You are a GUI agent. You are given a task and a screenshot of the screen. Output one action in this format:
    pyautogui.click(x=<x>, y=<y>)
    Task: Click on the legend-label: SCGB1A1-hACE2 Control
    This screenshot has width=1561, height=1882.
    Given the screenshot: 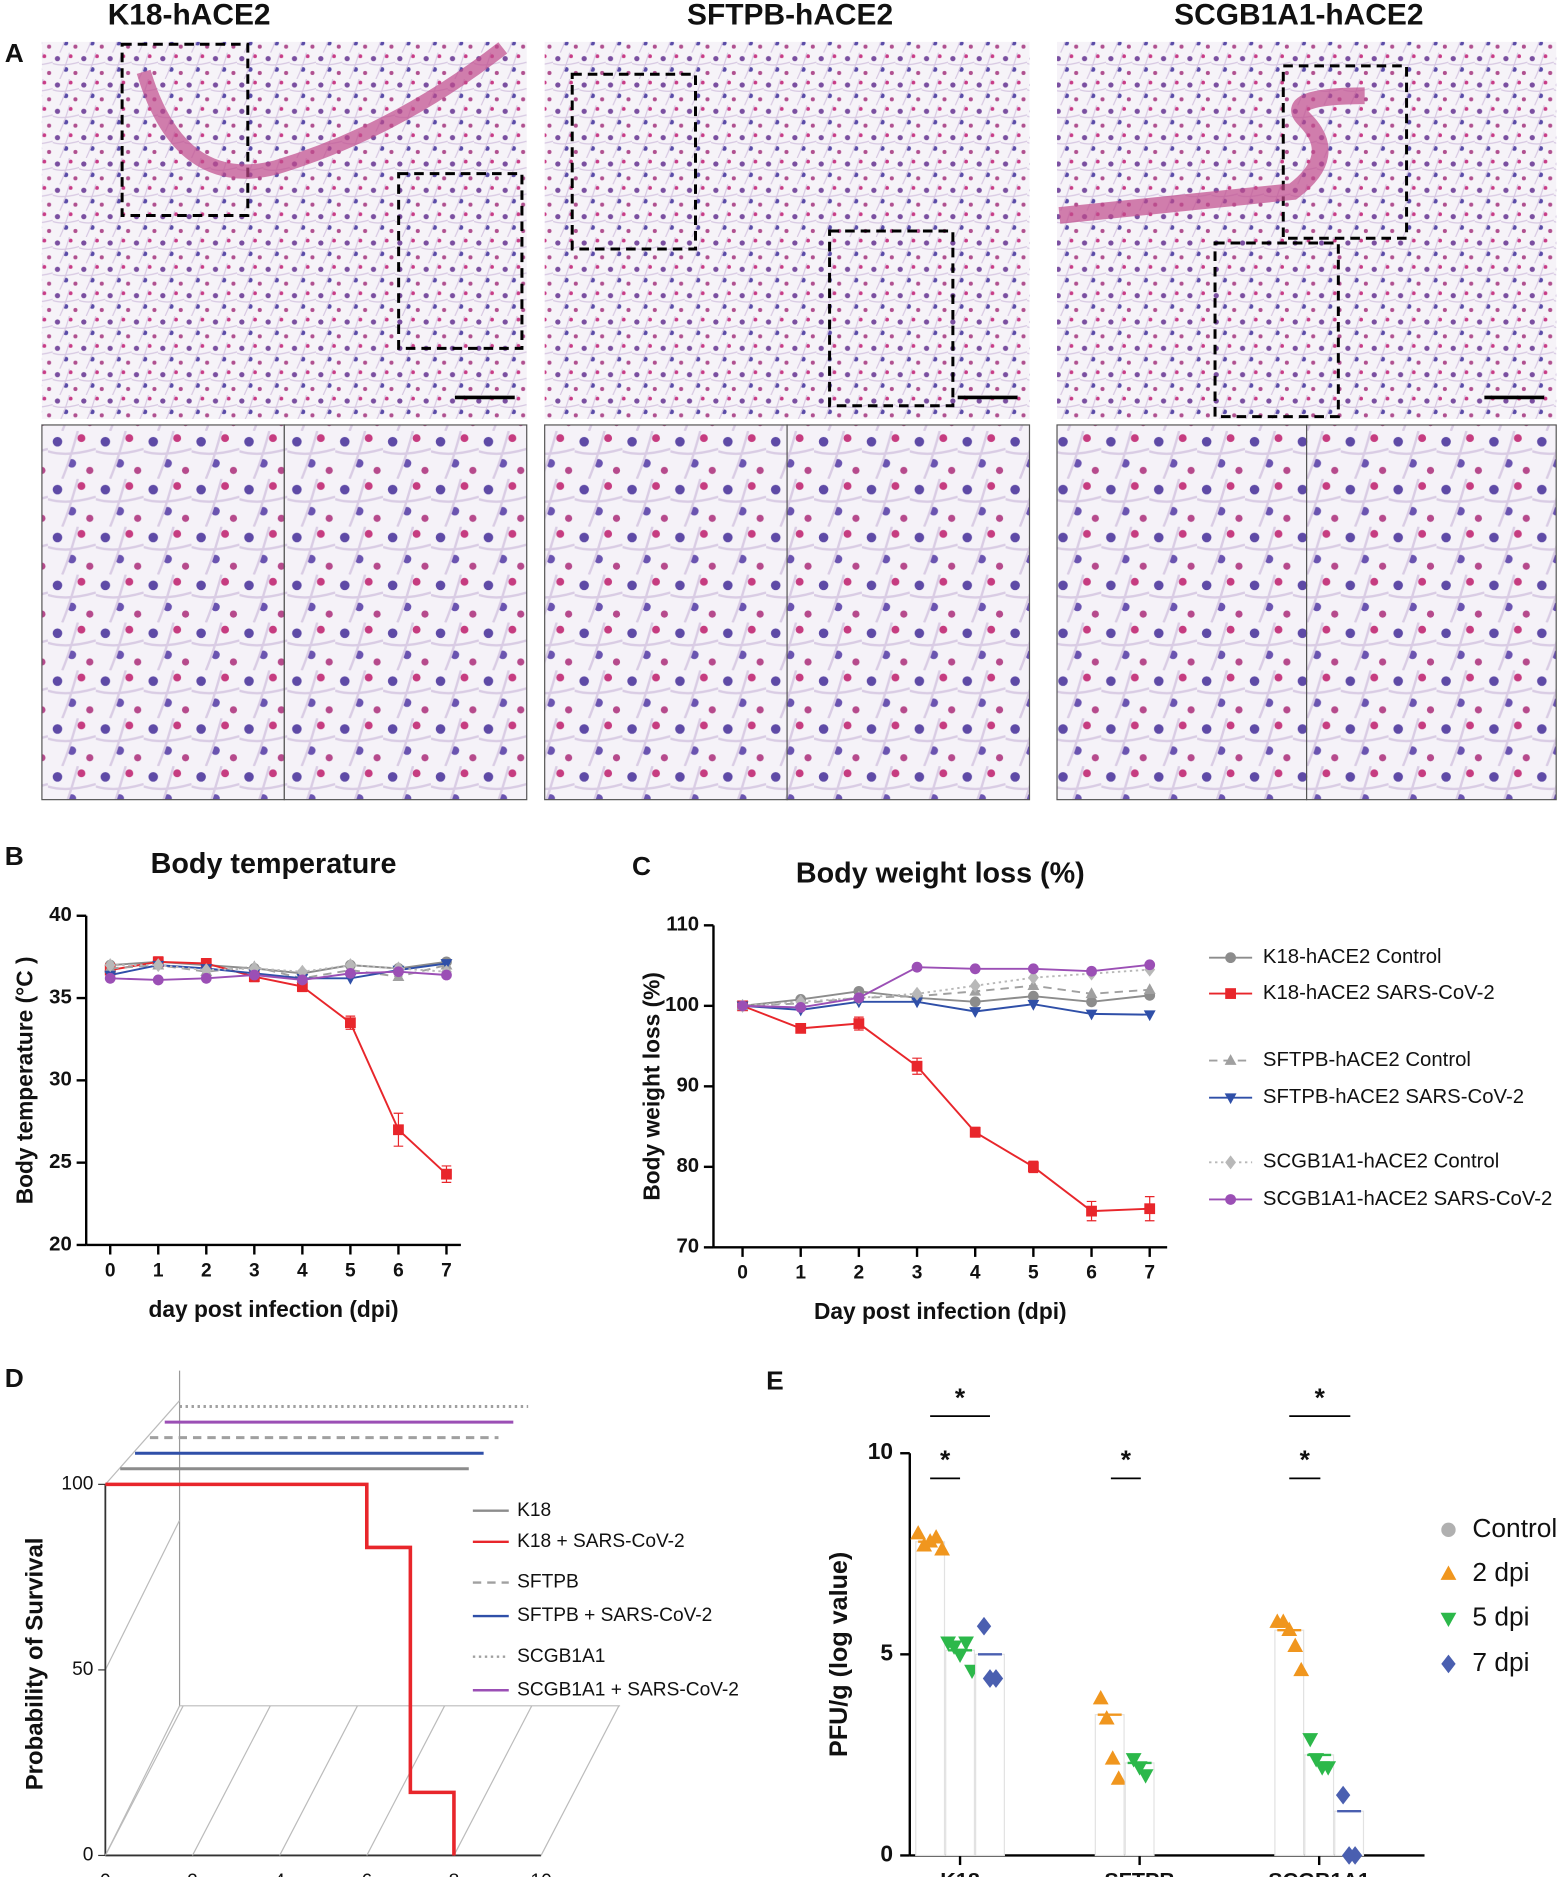 What is the action you would take?
    pyautogui.click(x=1381, y=1162)
    